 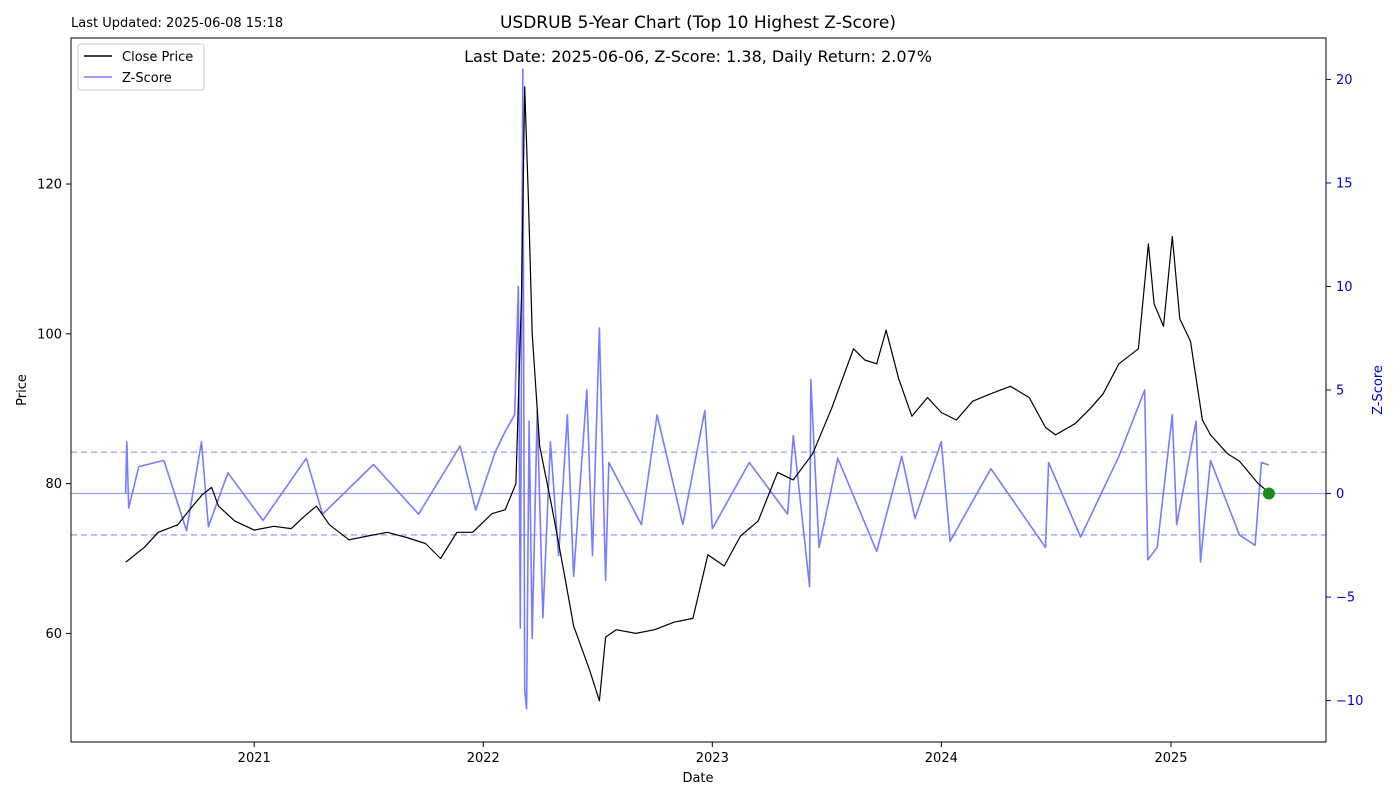 What do you see at coordinates (147, 78) in the screenshot?
I see `legend-label-zscore: Z-Score` at bounding box center [147, 78].